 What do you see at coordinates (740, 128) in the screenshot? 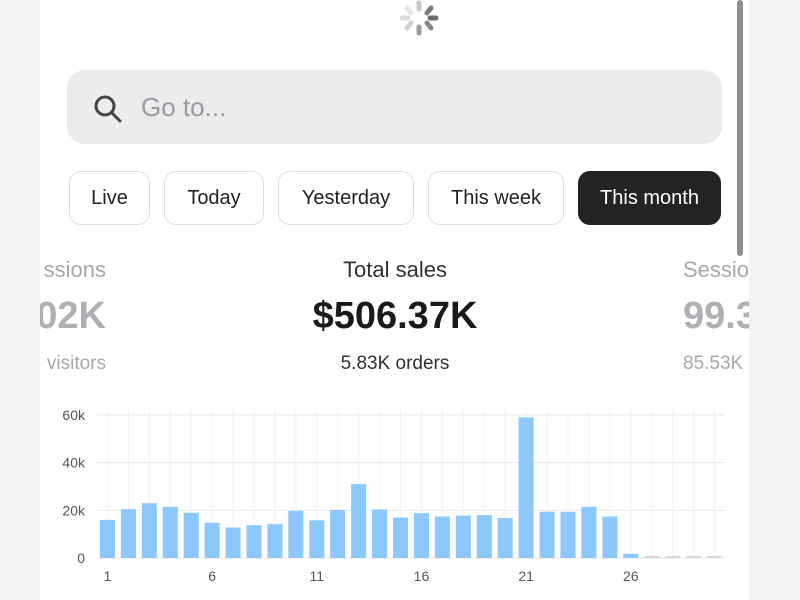
I see `scrollbar` at bounding box center [740, 128].